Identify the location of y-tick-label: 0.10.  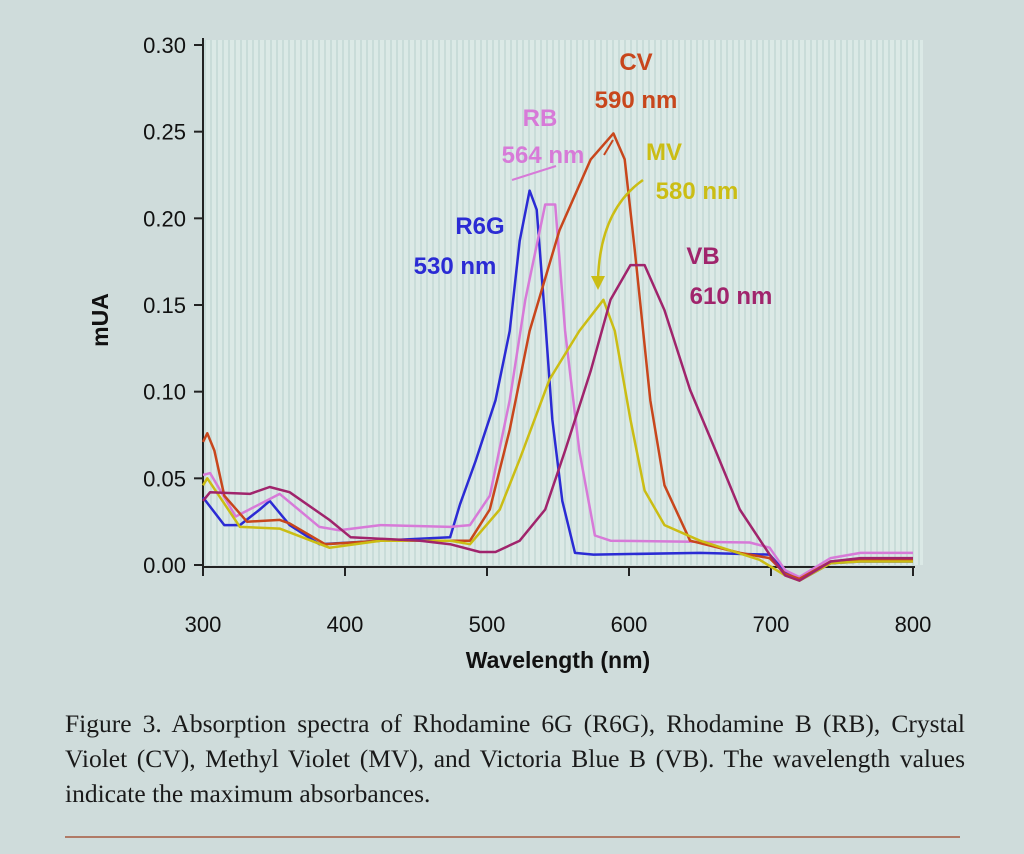
(164, 392).